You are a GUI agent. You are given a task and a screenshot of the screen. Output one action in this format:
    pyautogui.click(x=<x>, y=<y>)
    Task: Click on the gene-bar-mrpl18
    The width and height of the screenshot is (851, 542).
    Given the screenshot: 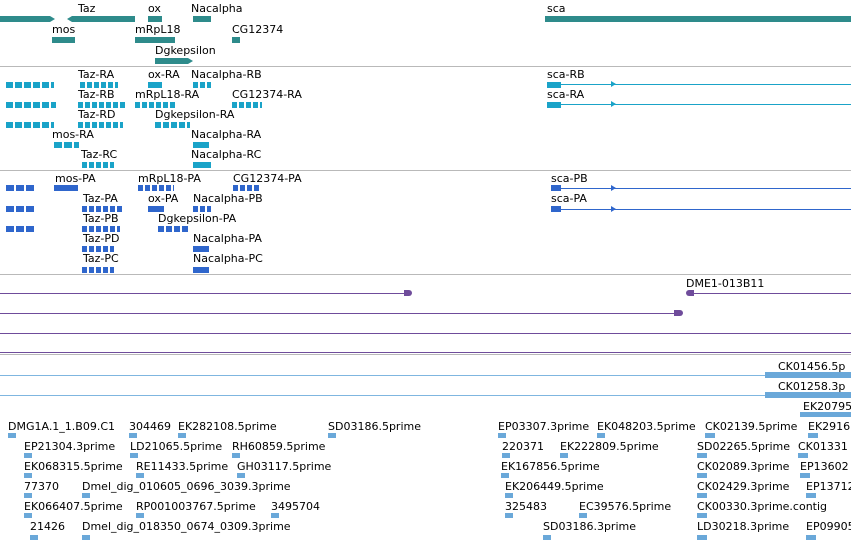 What is the action you would take?
    pyautogui.click(x=155, y=40)
    